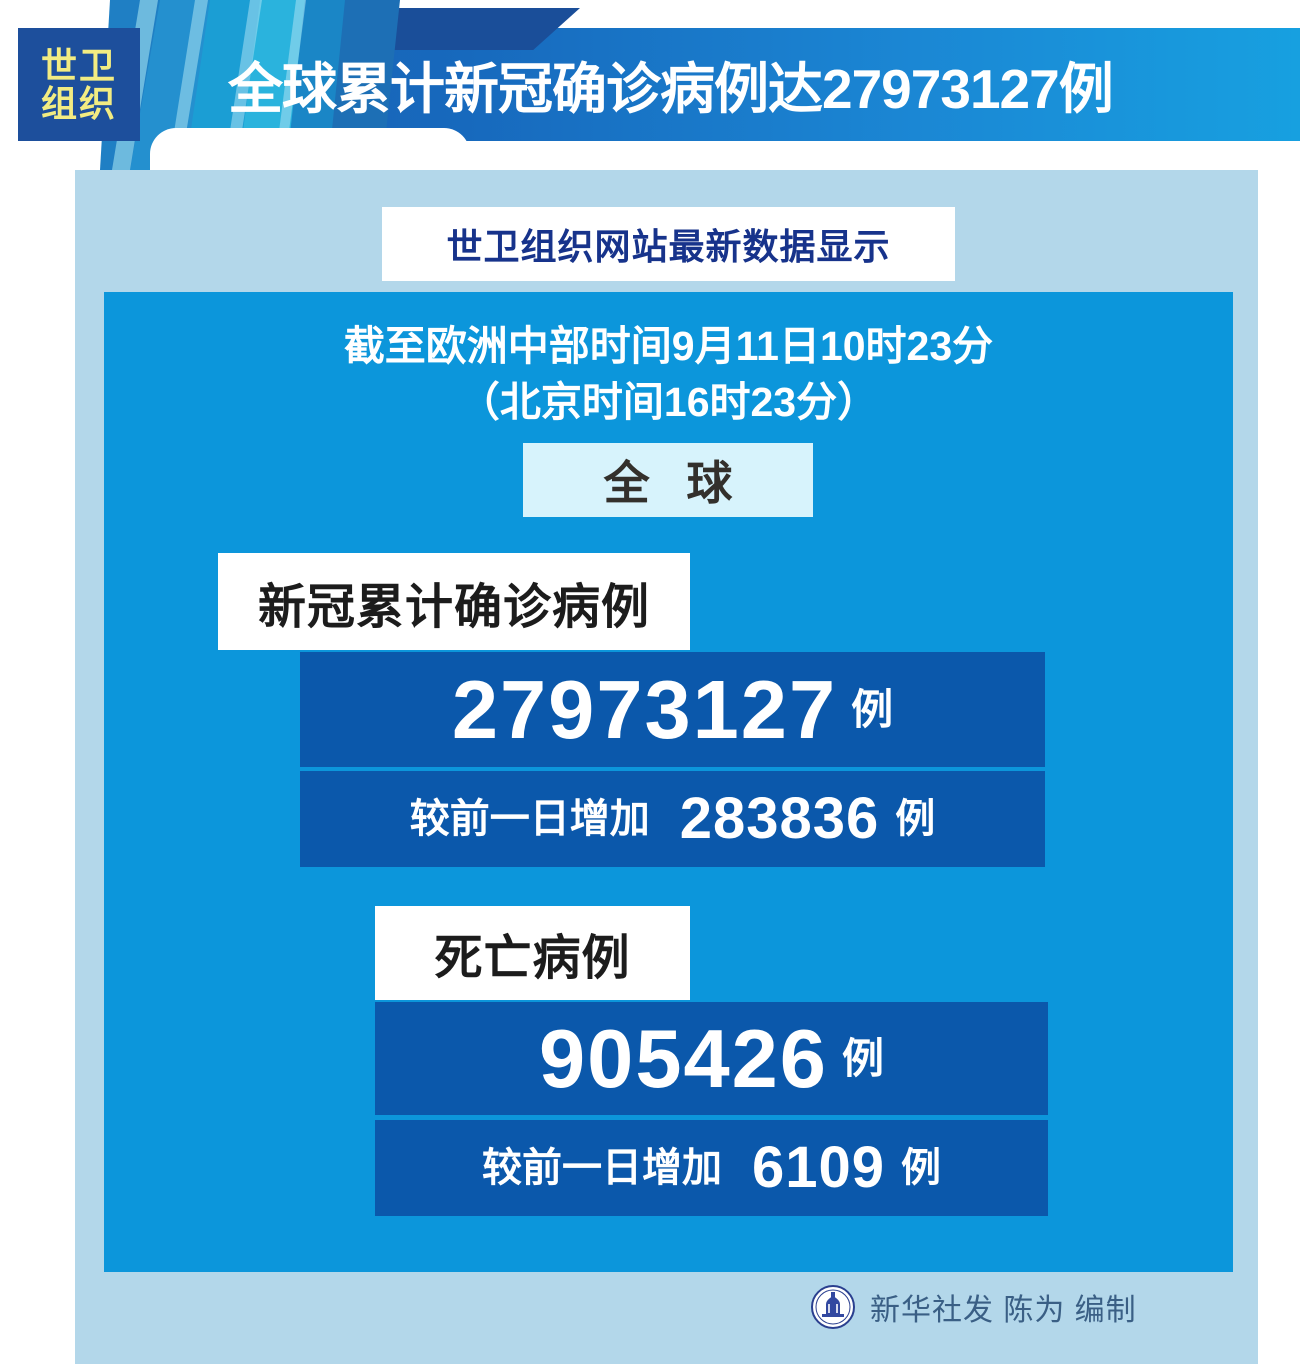  What do you see at coordinates (921, 1168) in the screenshot?
I see `deaths-delta-unit: 例` at bounding box center [921, 1168].